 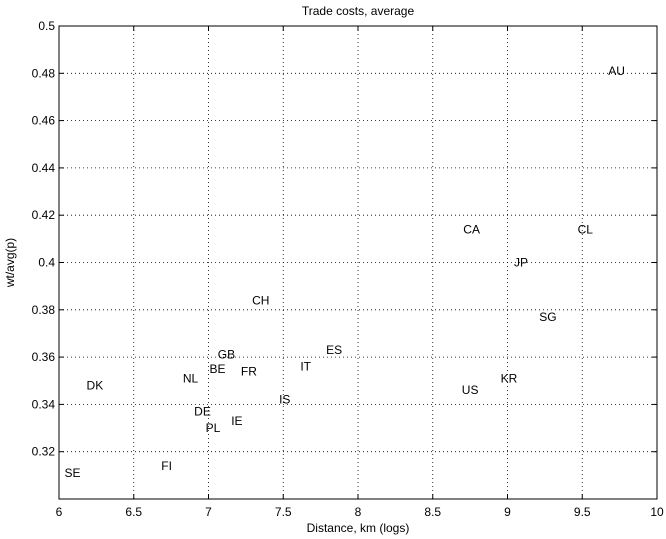 What do you see at coordinates (509, 378) in the screenshot?
I see `point-label-kr: KR` at bounding box center [509, 378].